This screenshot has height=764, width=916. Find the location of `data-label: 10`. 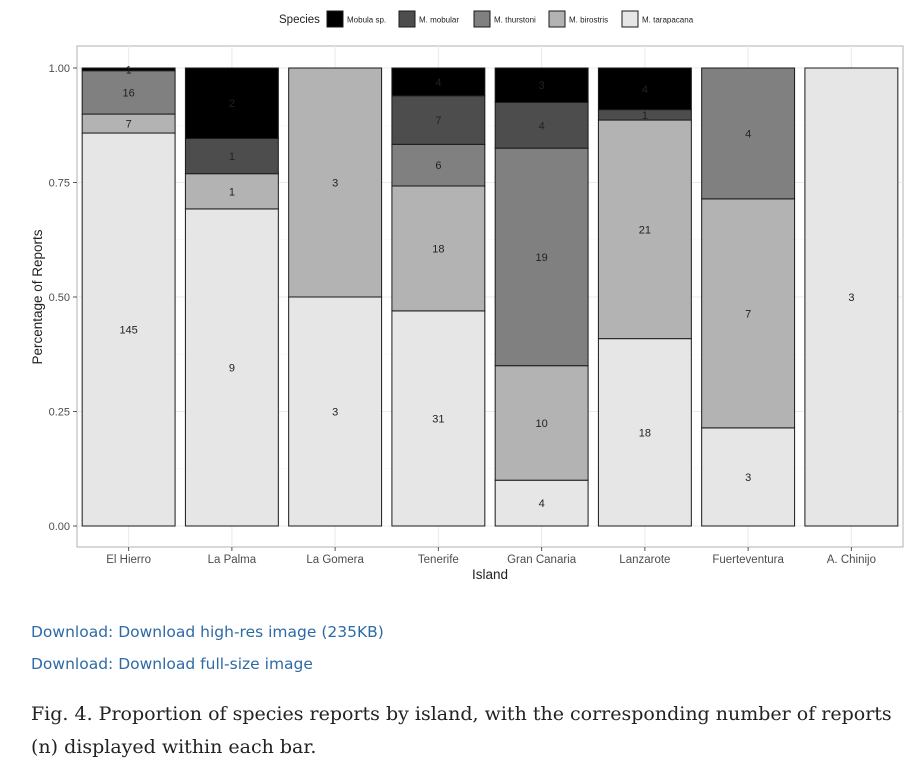

data-label: 10 is located at coordinates (542, 424).